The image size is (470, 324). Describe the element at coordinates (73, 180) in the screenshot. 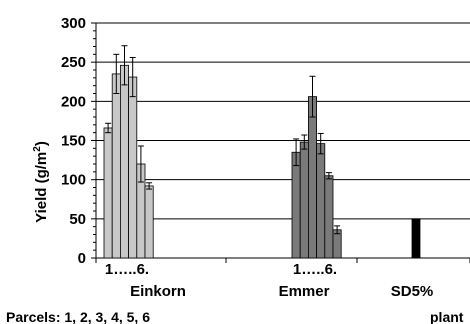

I see `y-tick-label: 100` at that location.